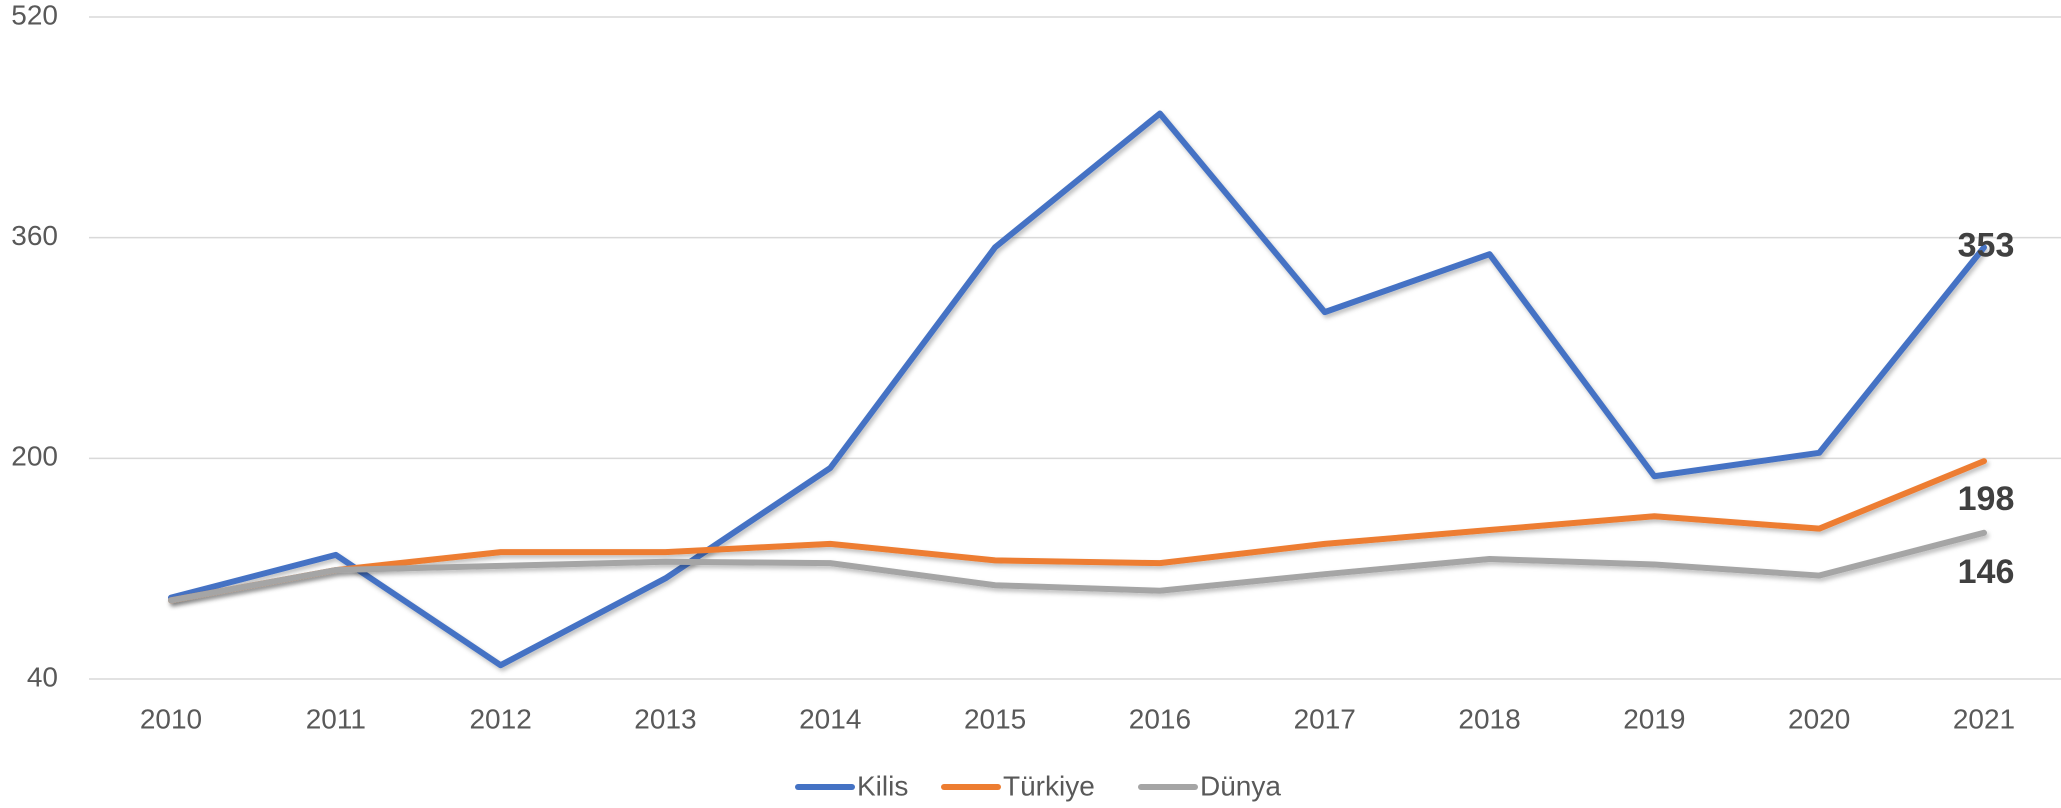 This screenshot has height=808, width=2061. What do you see at coordinates (42, 676) in the screenshot?
I see `y-tick-label: 40` at bounding box center [42, 676].